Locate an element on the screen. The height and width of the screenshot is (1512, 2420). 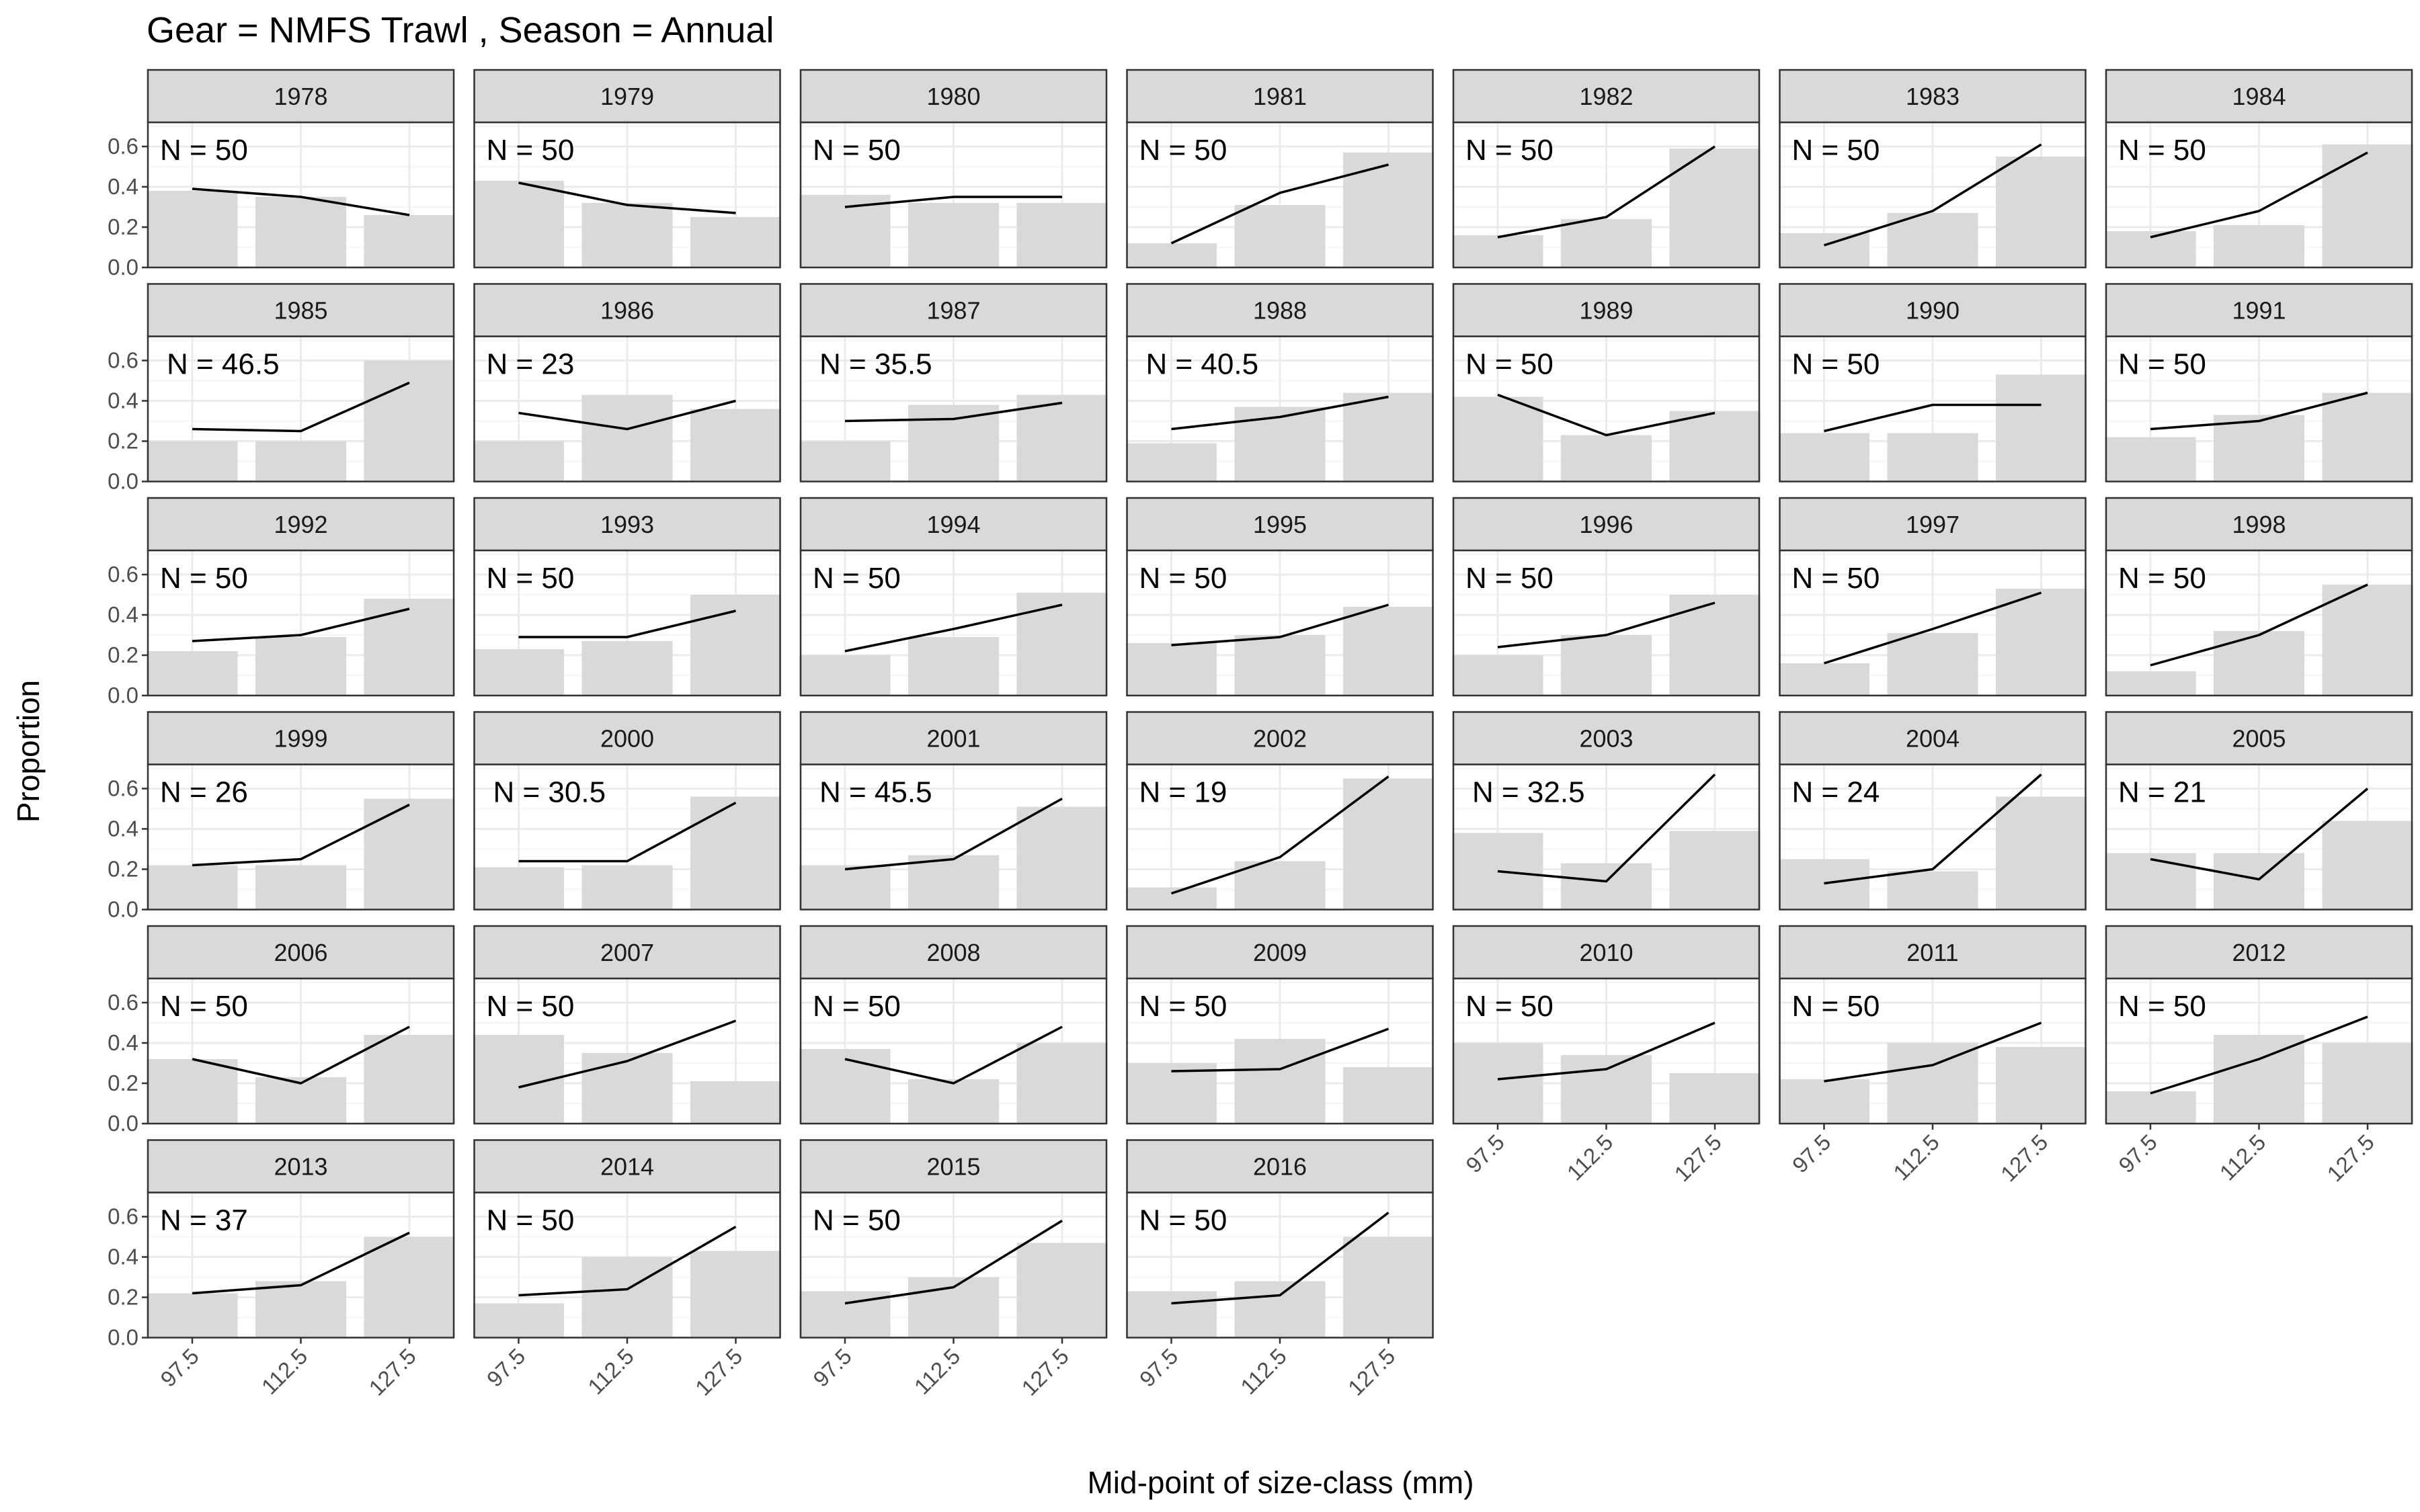
predicted-line-2003 is located at coordinates (1607, 828).